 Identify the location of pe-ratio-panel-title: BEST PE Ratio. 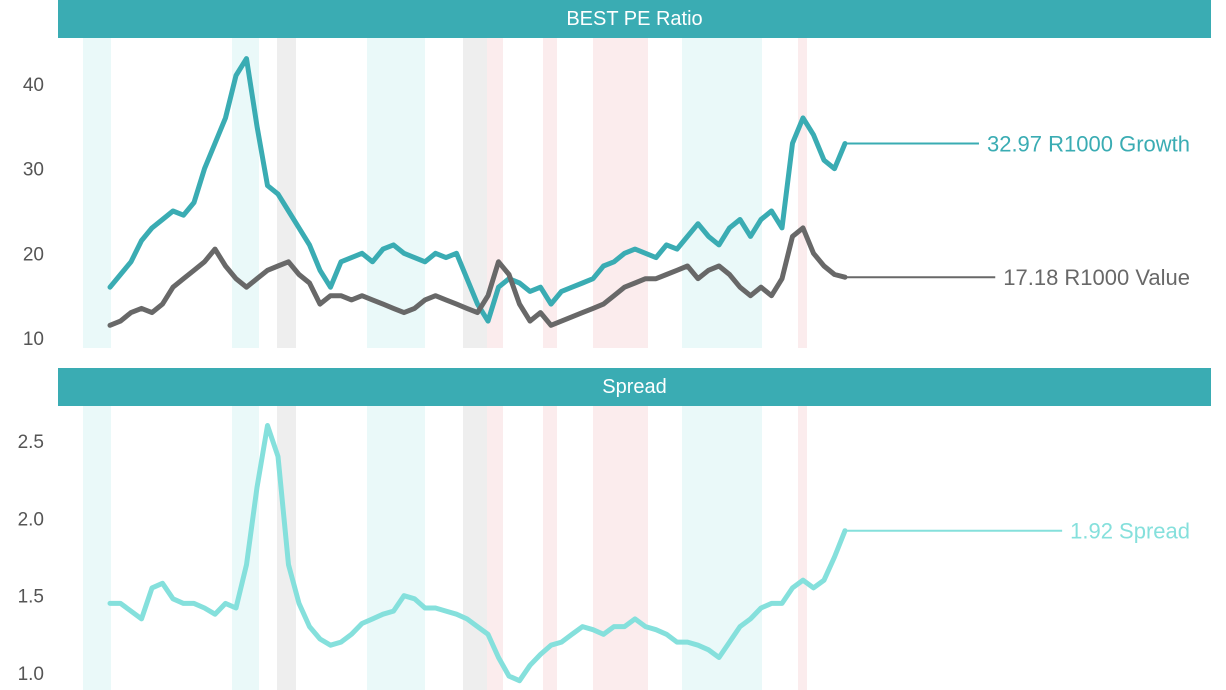
(634, 19).